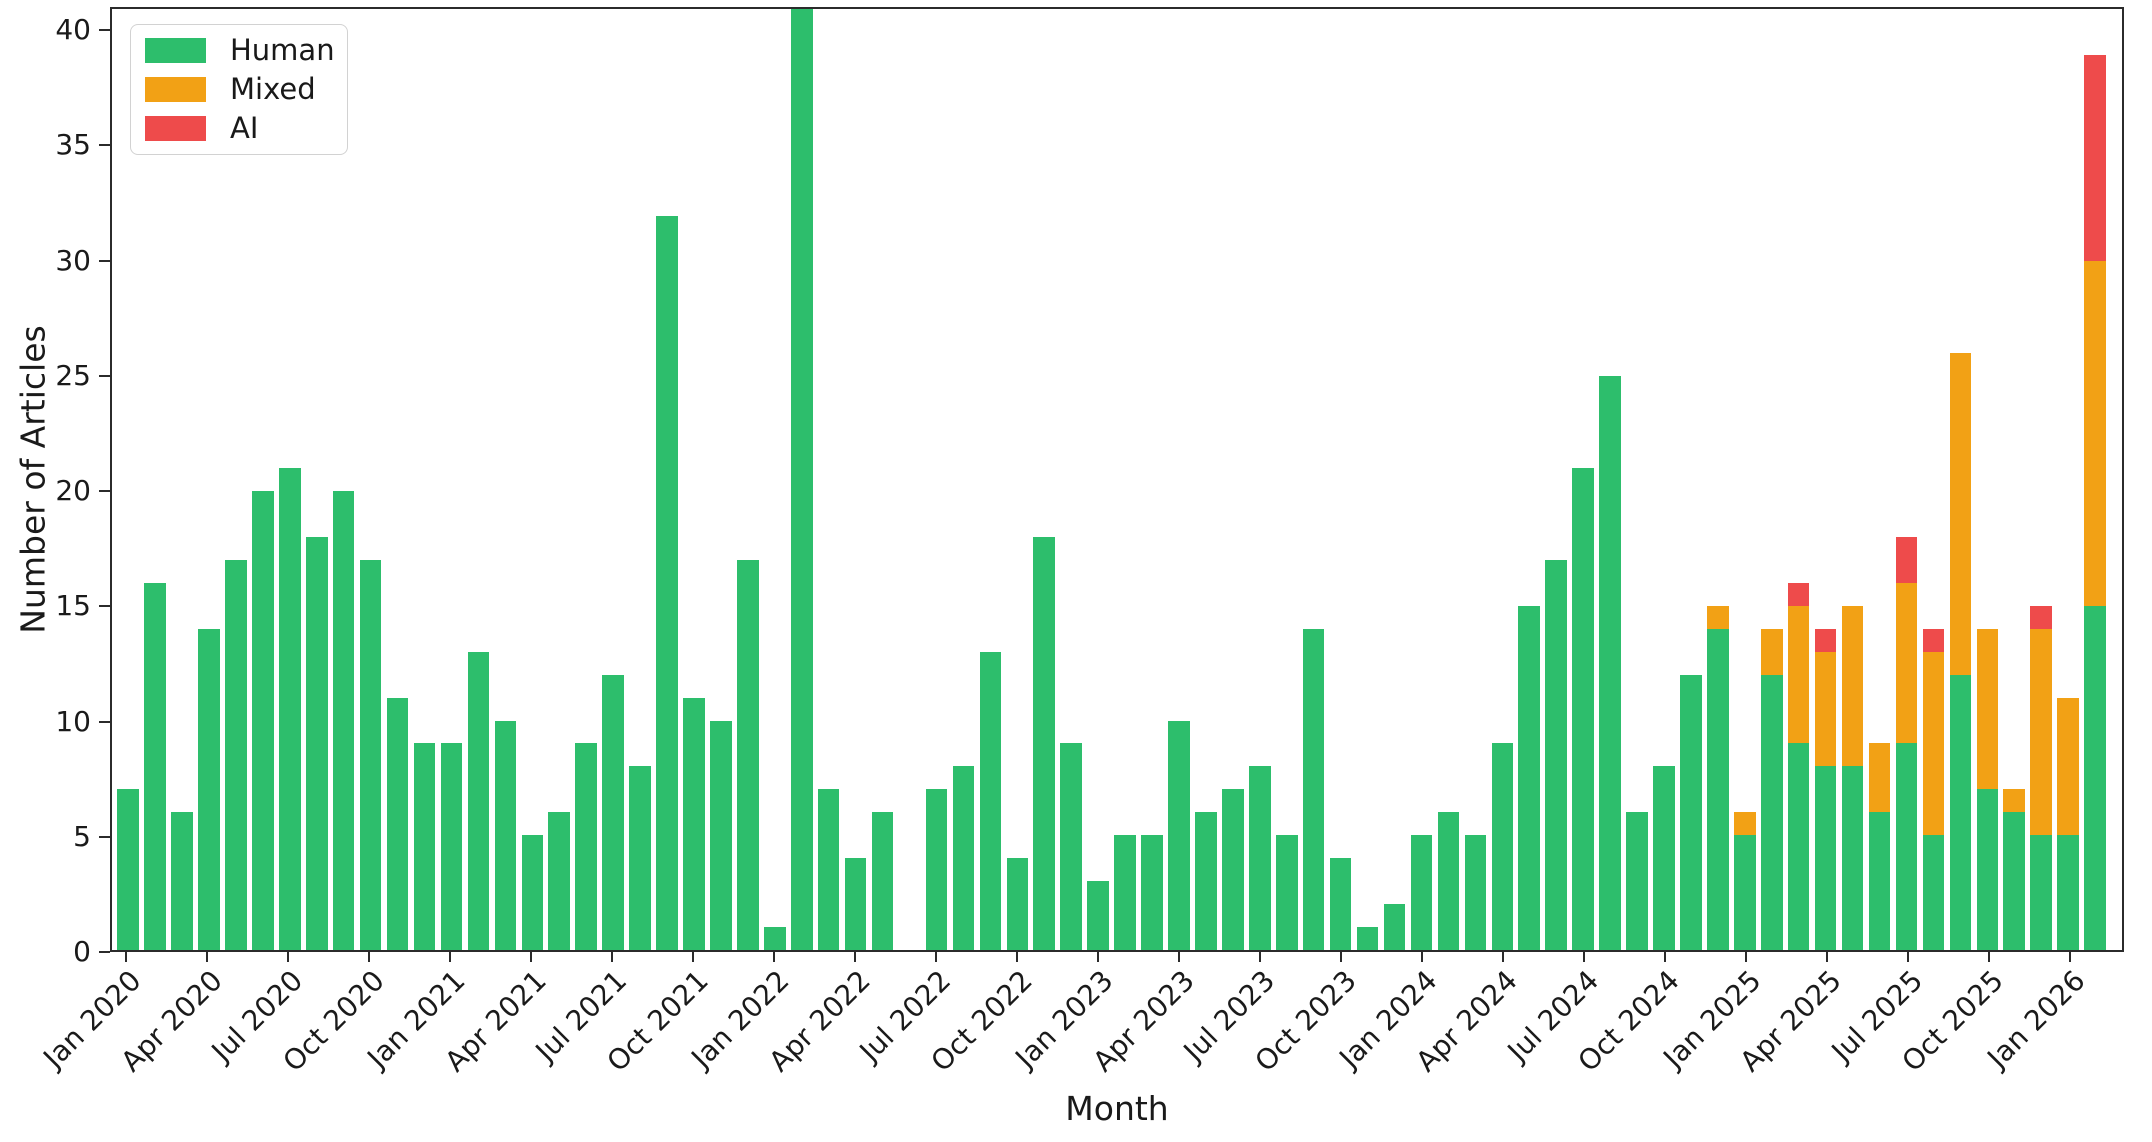 Image resolution: width=2152 pixels, height=1142 pixels. I want to click on y-tick-label: 25, so click(73, 375).